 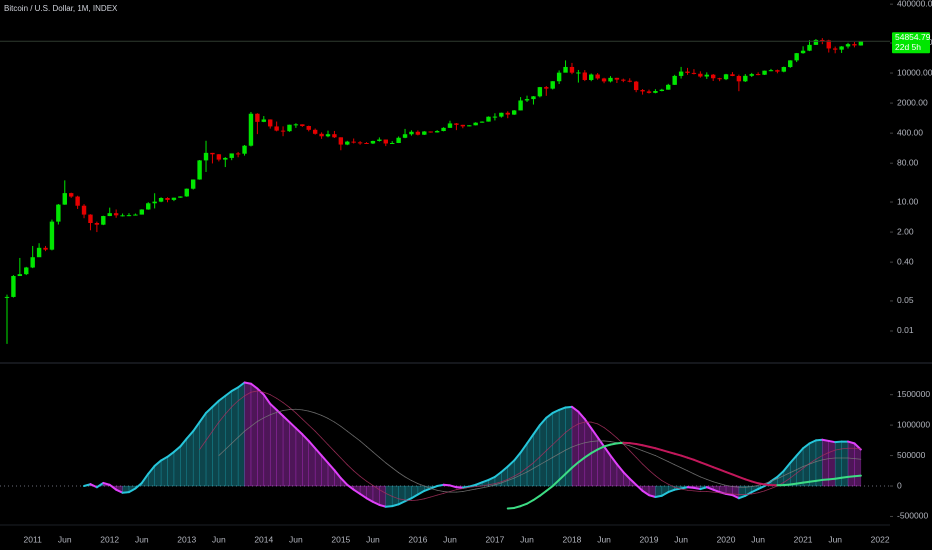 What do you see at coordinates (186, 539) in the screenshot?
I see `x-tick-label: 2013` at bounding box center [186, 539].